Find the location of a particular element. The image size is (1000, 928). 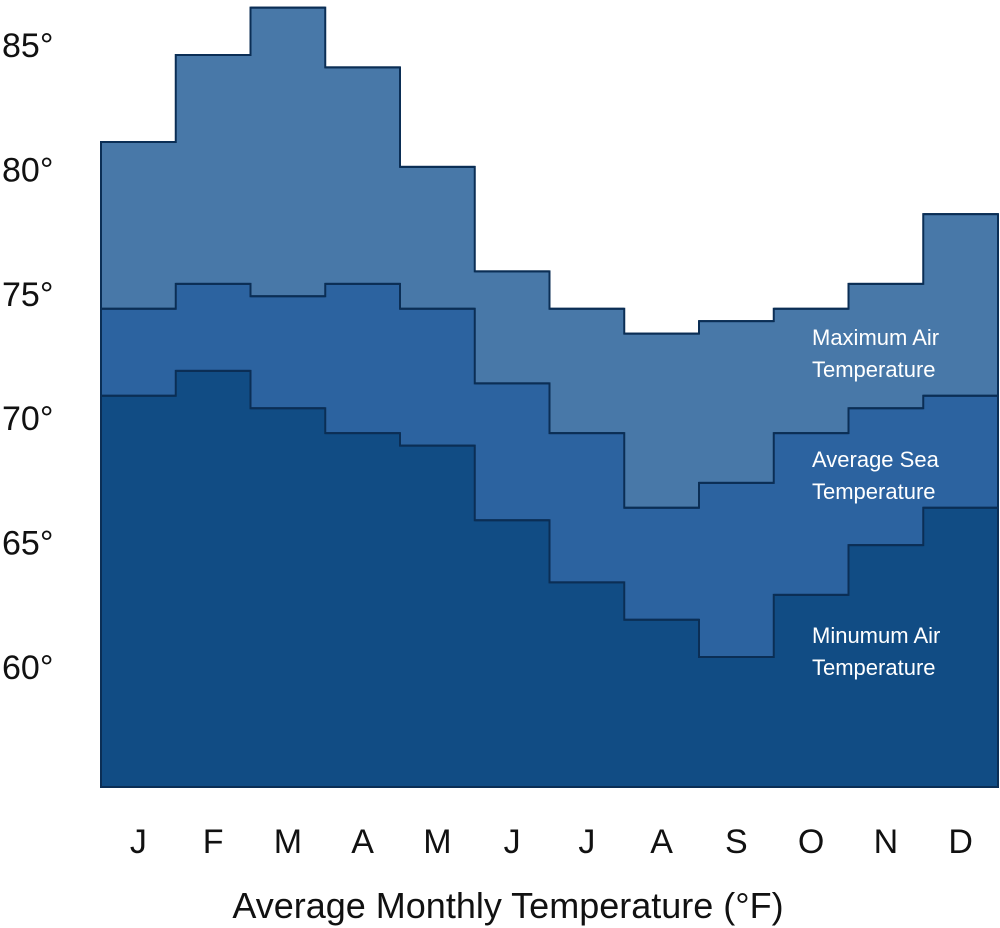

y-tick-label: 80° is located at coordinates (27, 170).